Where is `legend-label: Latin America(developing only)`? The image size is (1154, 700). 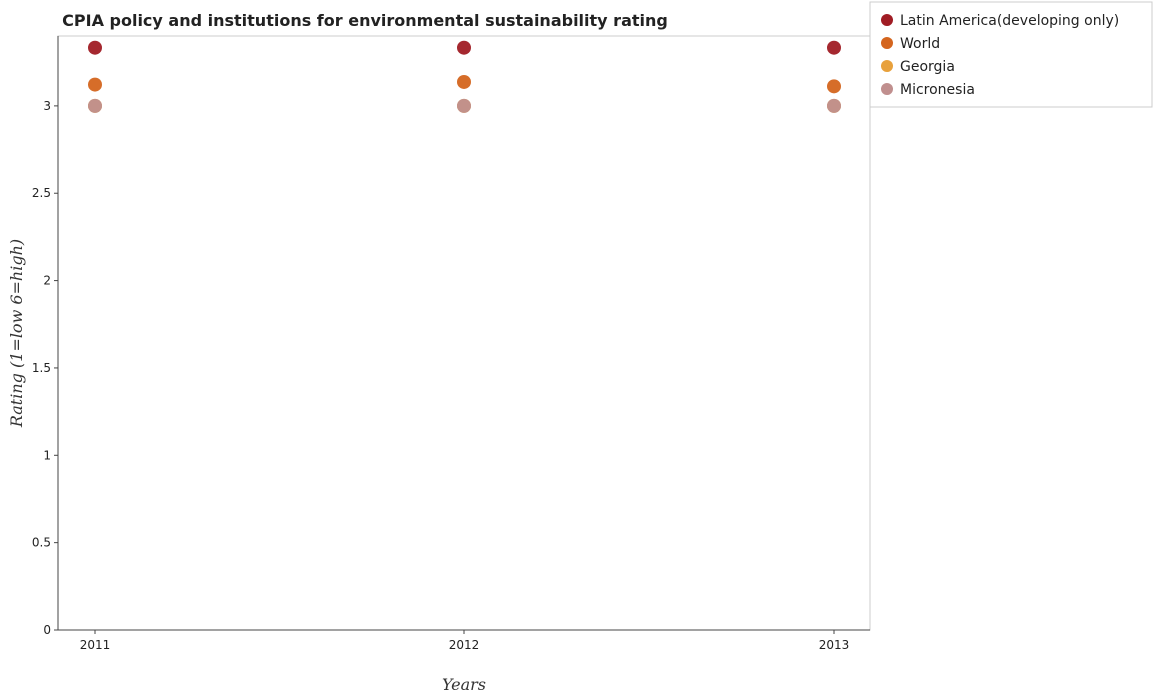 legend-label: Latin America(developing only) is located at coordinates (1009, 21).